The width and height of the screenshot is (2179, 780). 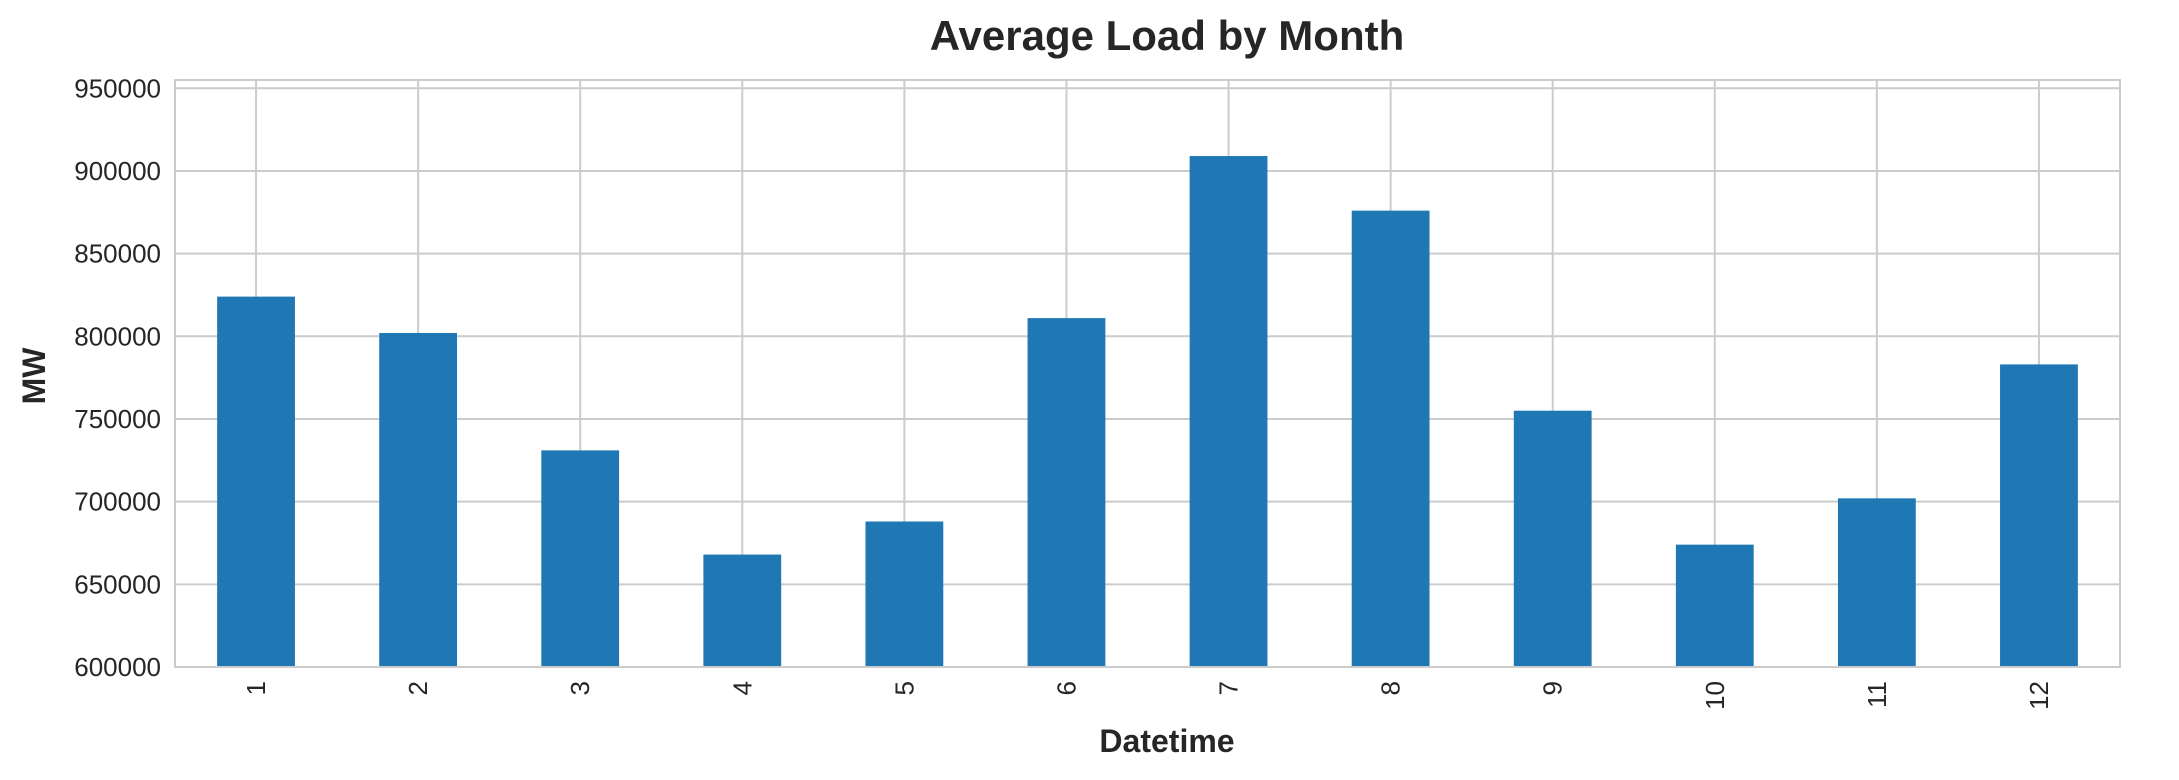 What do you see at coordinates (1147, 695) in the screenshot?
I see `x-tick-labels: 1 2 3 4 5 6 7 8 9 10 11 12` at bounding box center [1147, 695].